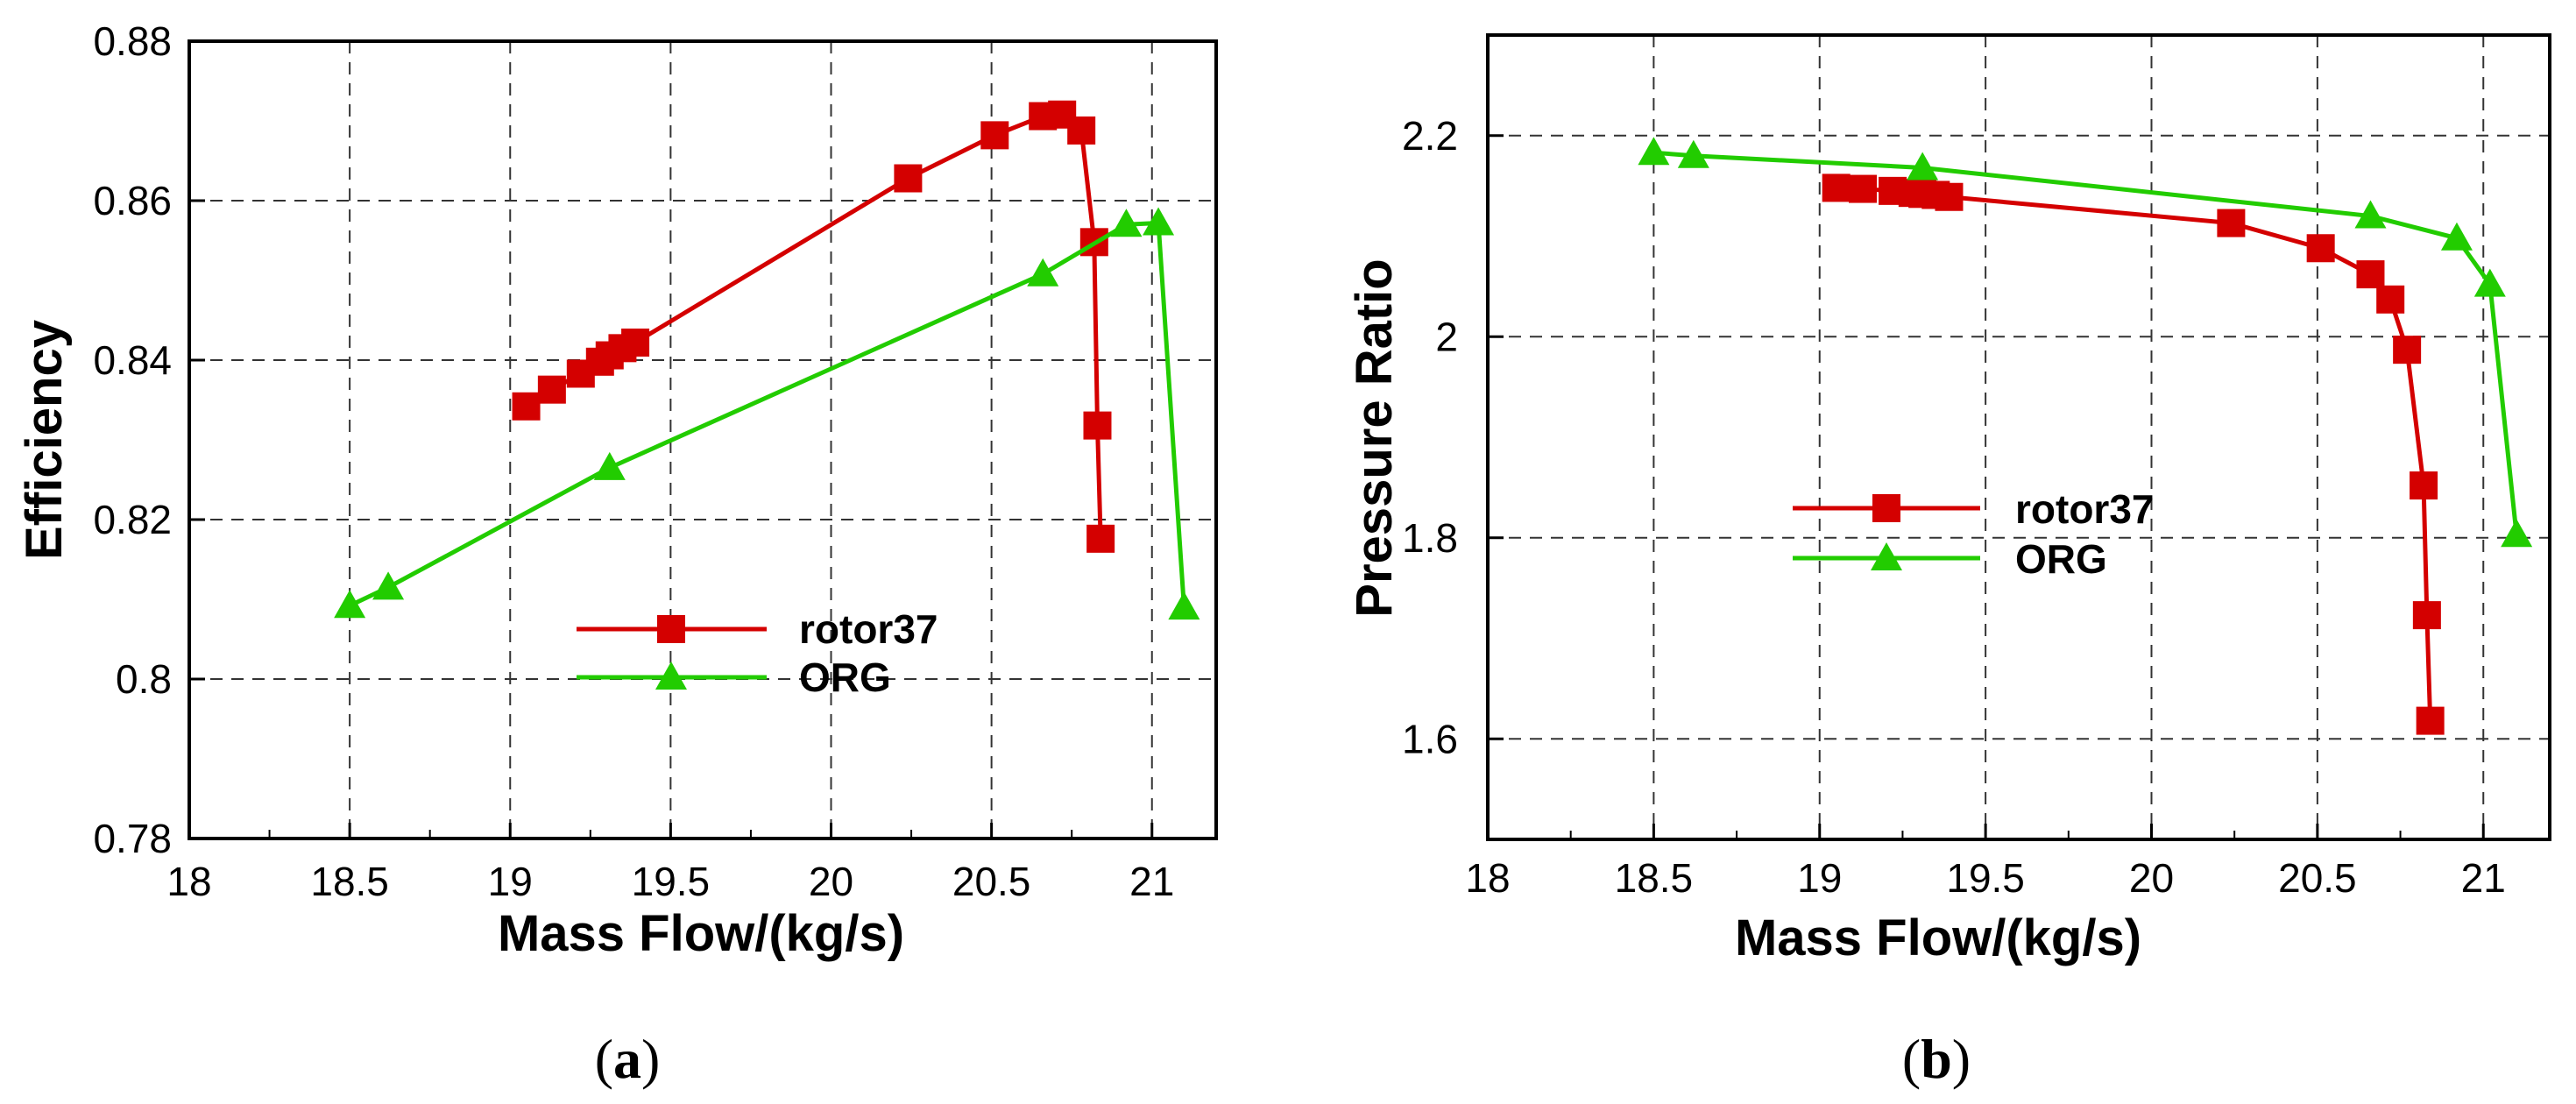 The height and width of the screenshot is (1104, 2576). What do you see at coordinates (132, 41) in the screenshot?
I see `y-tick-label: 0.88` at bounding box center [132, 41].